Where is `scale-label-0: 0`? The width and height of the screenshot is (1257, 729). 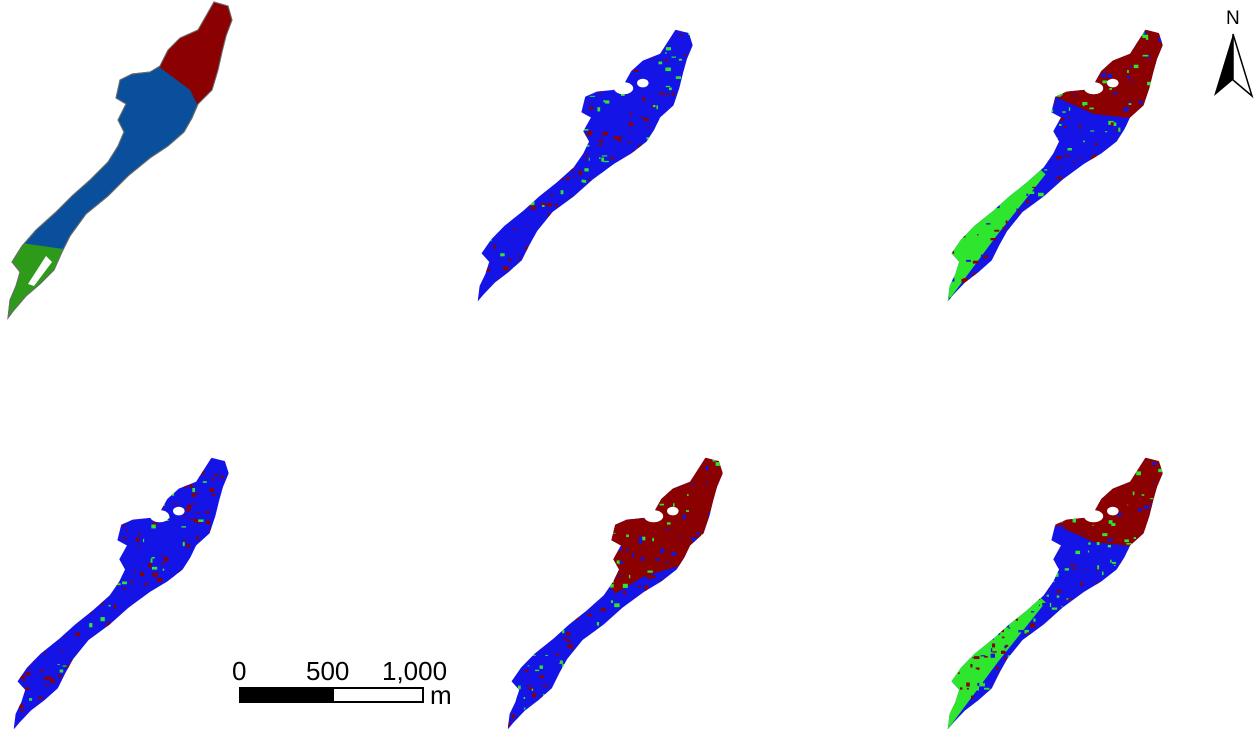
scale-label-0: 0 is located at coordinates (239, 671).